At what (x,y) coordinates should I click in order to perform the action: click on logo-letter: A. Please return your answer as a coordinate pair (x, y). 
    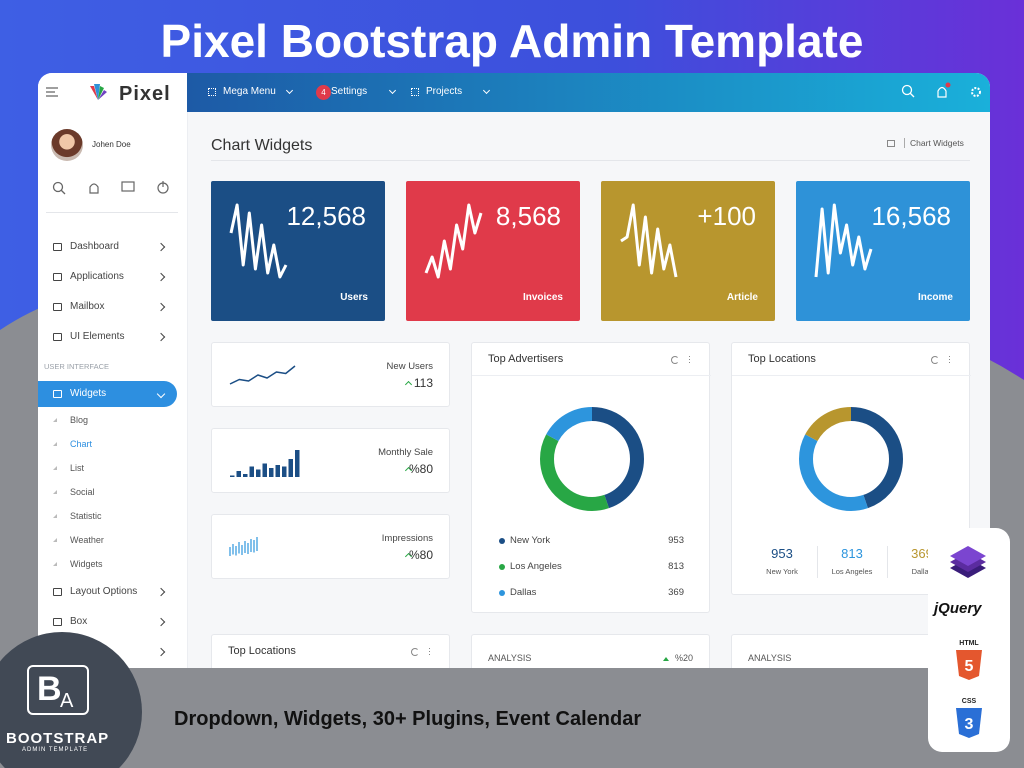
    Looking at the image, I should click on (67, 701).